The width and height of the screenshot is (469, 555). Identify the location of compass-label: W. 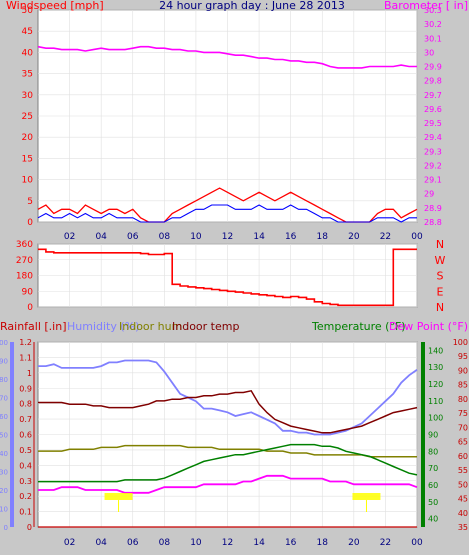
(440, 260).